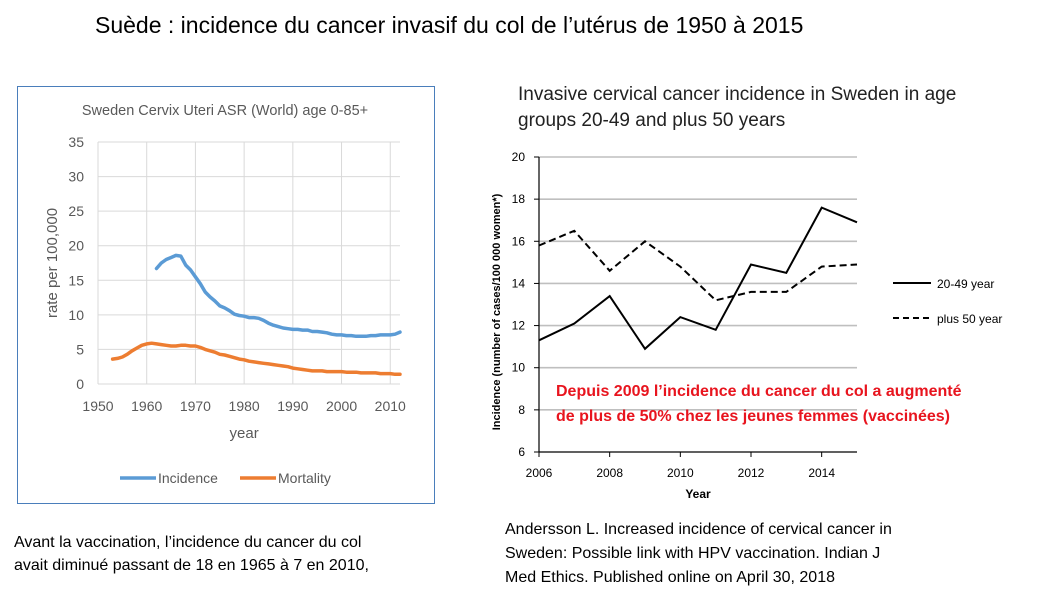  I want to click on right-series-line-plus-50-year, so click(698, 265).